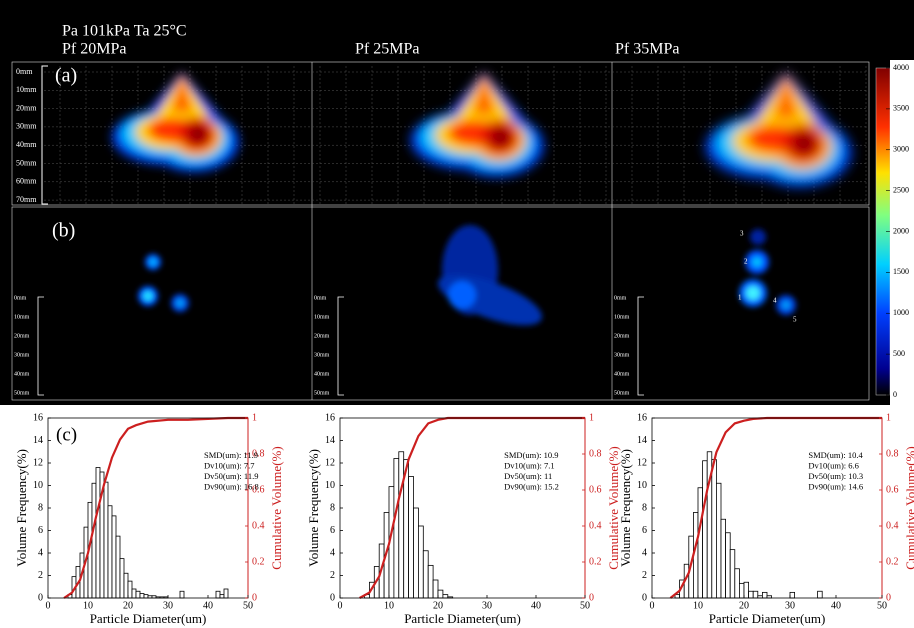  I want to click on point-label: 4, so click(775, 301).